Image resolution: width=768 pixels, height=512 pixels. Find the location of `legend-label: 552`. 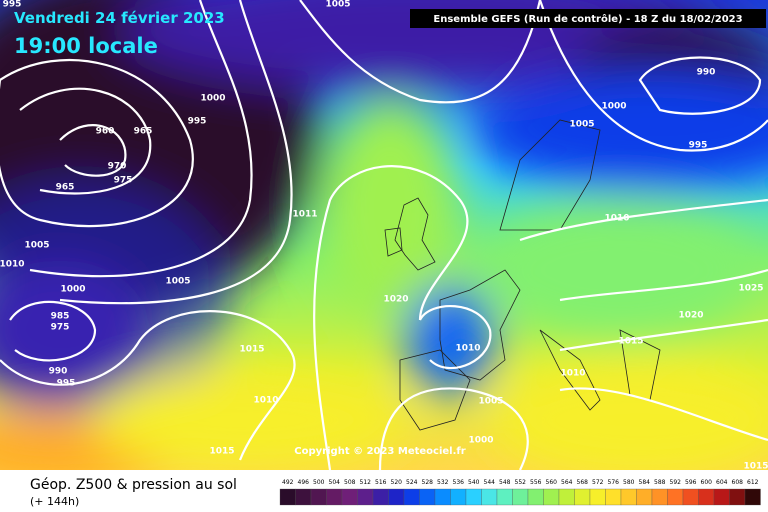

legend-label: 552 is located at coordinates (521, 482).